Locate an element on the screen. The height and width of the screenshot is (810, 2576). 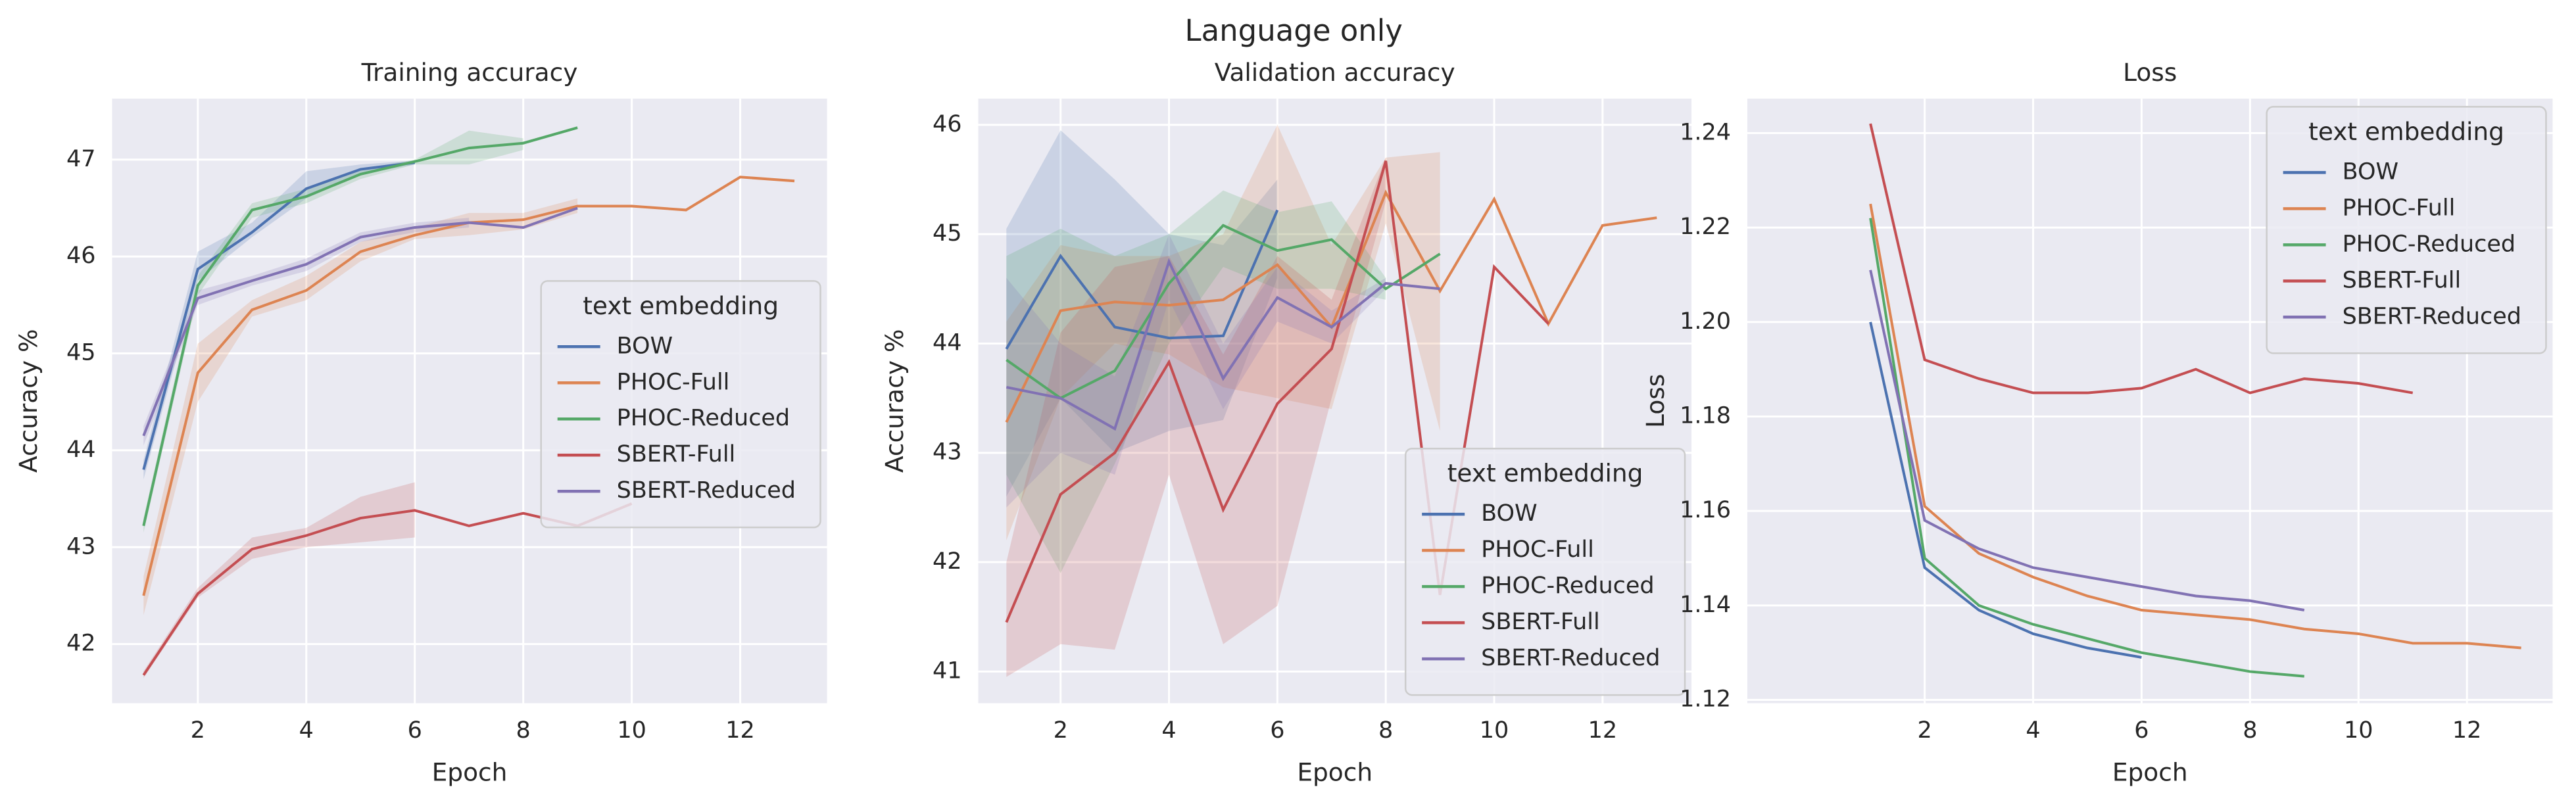
y-tick-label: 1.20 is located at coordinates (1705, 321).